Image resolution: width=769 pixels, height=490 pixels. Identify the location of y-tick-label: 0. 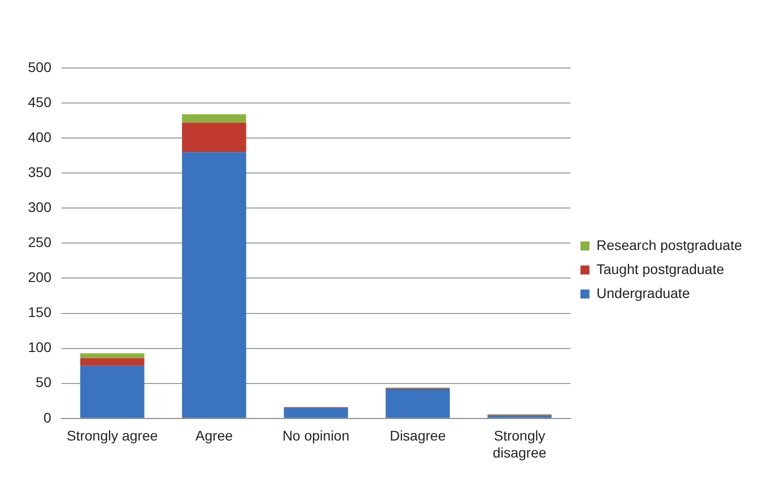
(48, 417).